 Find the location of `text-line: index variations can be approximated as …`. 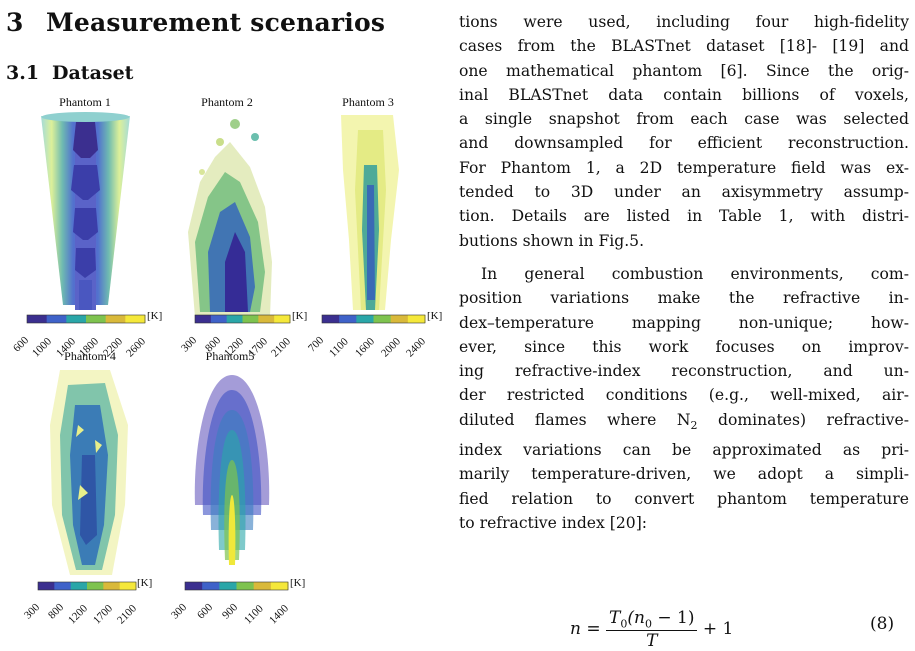

text-line: index variations can be approximated as … is located at coordinates (684, 450).